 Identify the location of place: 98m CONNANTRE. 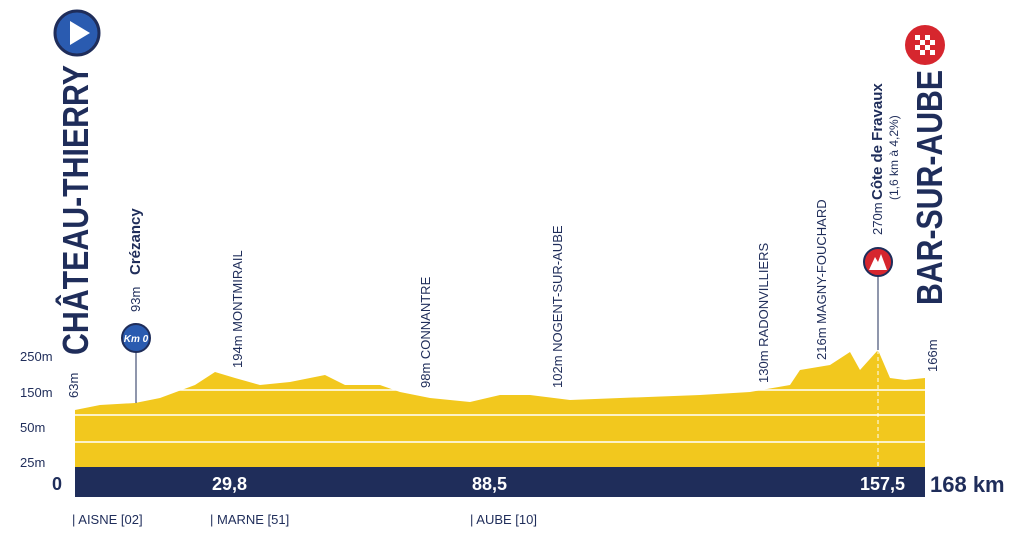
(425, 332).